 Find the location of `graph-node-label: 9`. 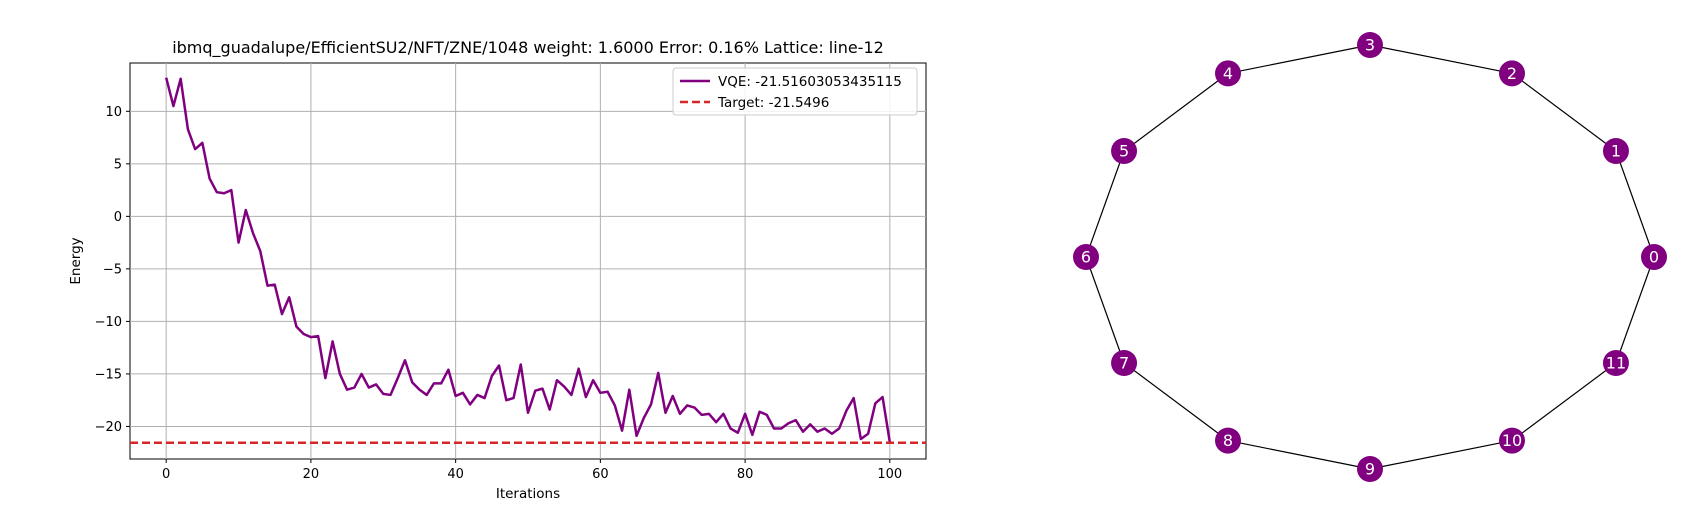

graph-node-label: 9 is located at coordinates (1370, 469).